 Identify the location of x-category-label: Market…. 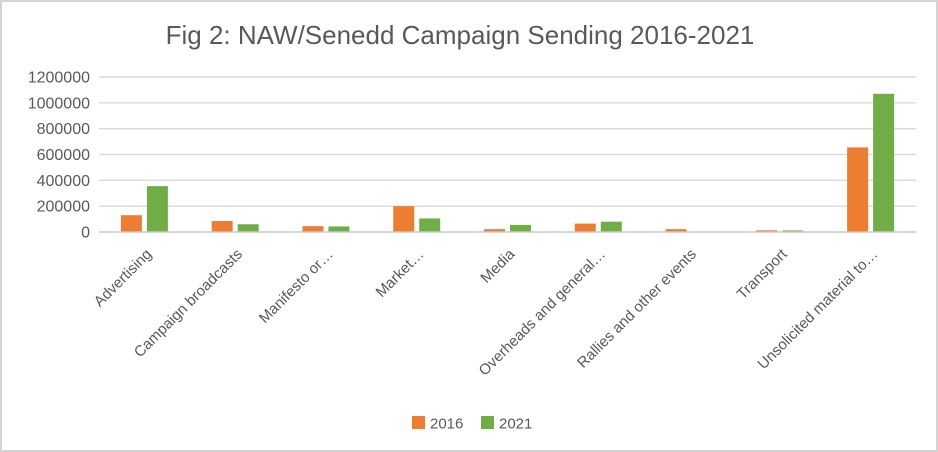
(400, 273).